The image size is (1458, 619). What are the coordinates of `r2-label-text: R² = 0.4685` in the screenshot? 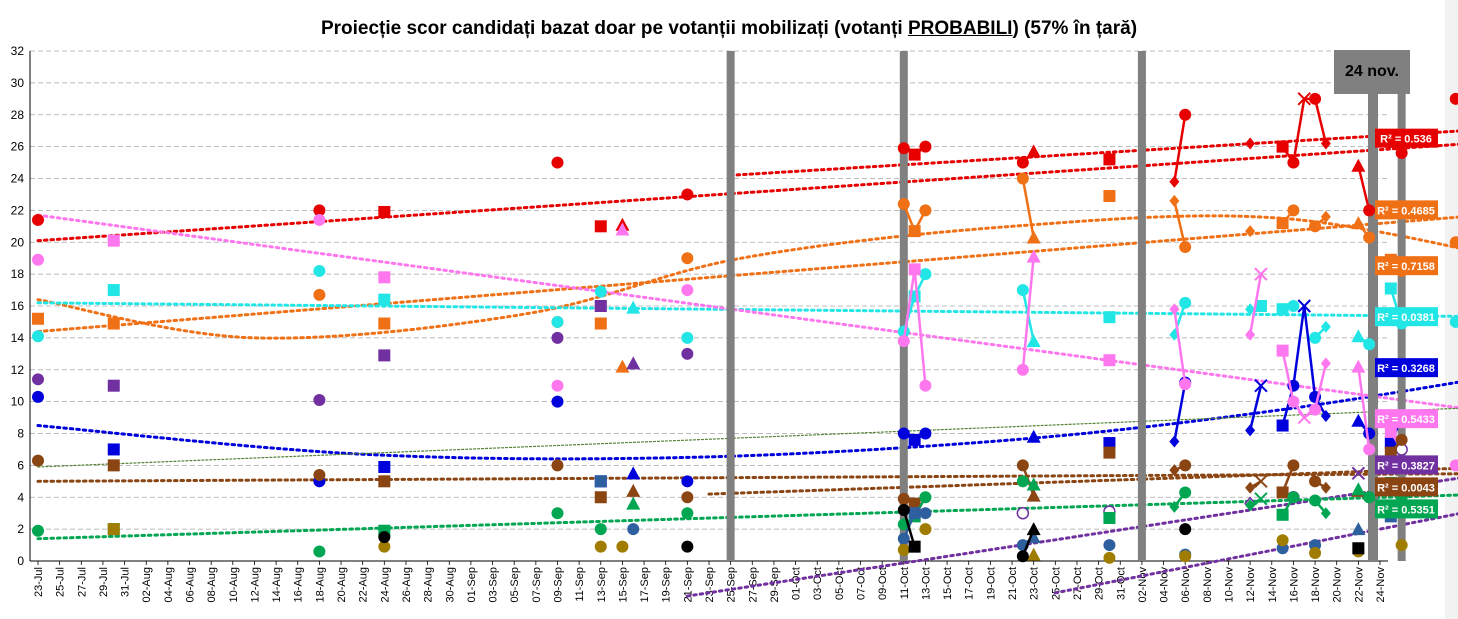 It's located at (1406, 211).